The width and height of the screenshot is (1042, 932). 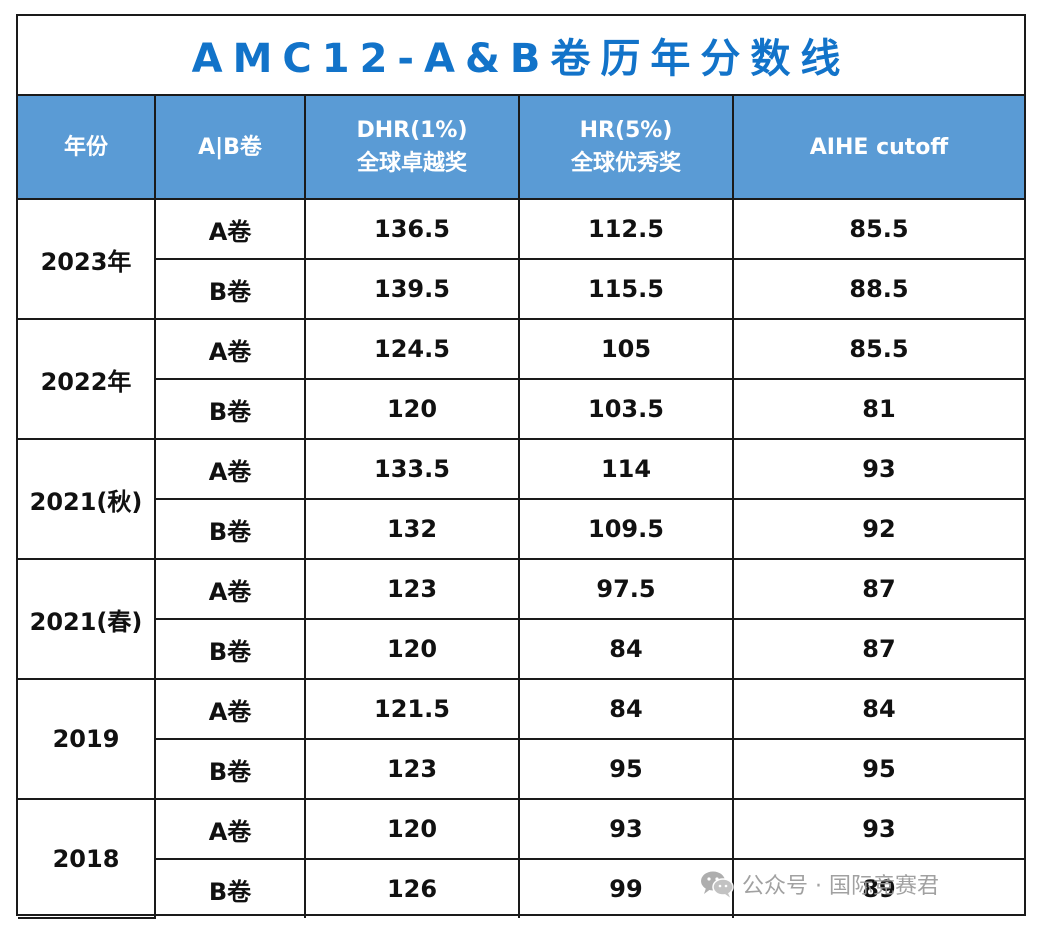 I want to click on table-row: 2021(春) A卷 123 97.5 87, so click(x=521, y=619).